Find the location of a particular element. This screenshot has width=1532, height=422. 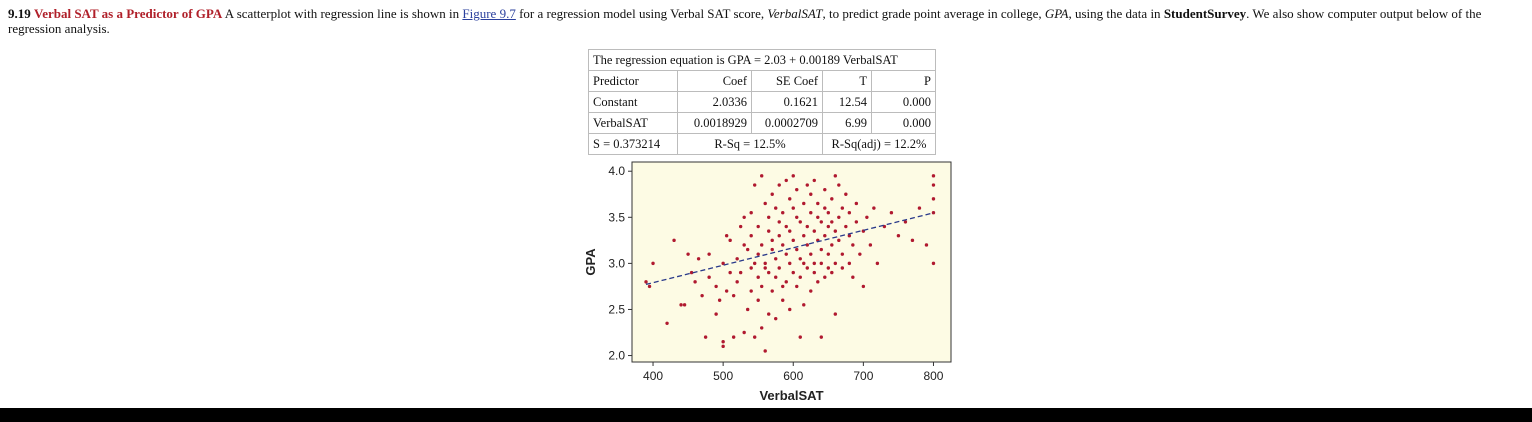

header-se-coef: SE Coef is located at coordinates (787, 81).